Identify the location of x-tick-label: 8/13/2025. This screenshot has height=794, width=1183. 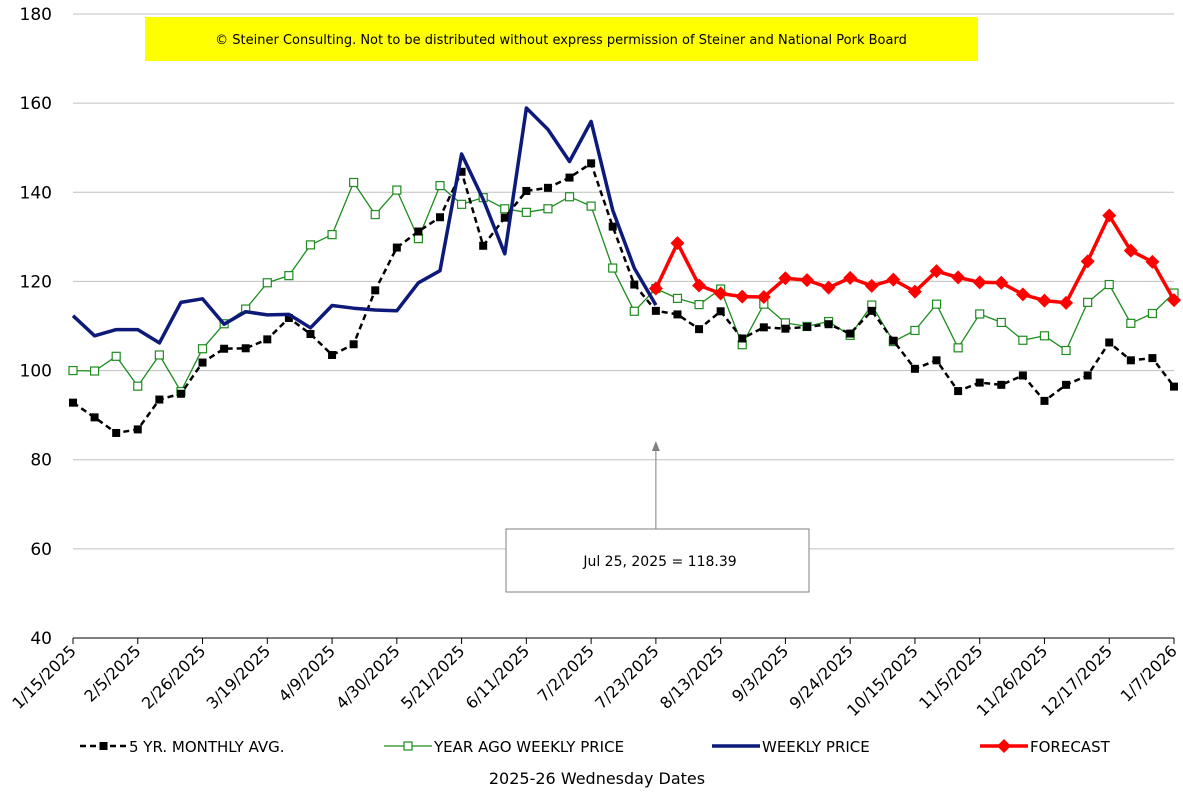
(691, 676).